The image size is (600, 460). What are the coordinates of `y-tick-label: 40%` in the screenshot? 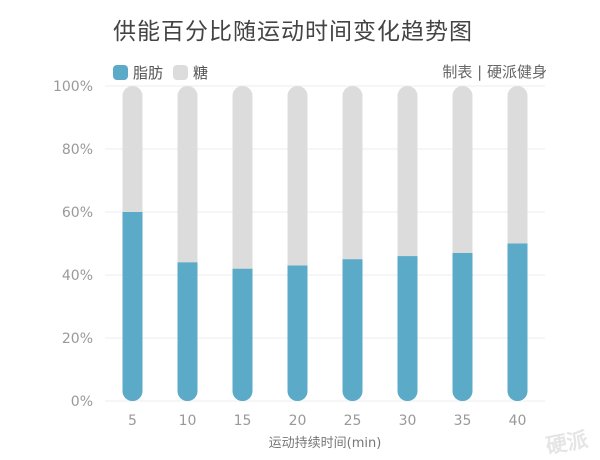 It's located at (77, 276).